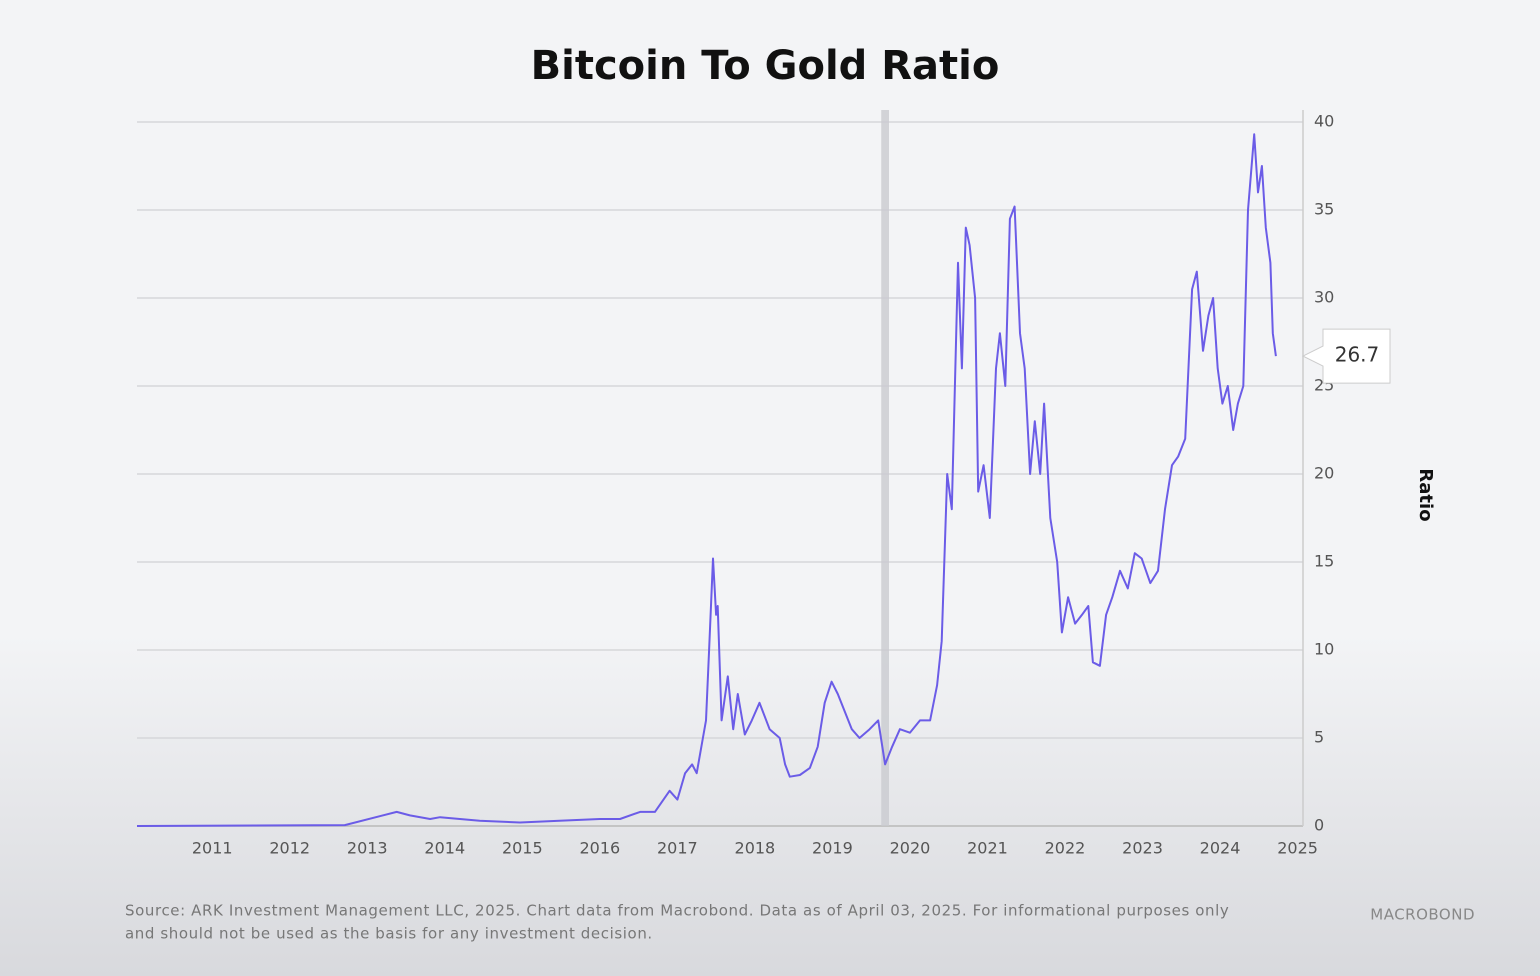 This screenshot has width=1540, height=976. I want to click on callout-label: 26.7, so click(1357, 355).